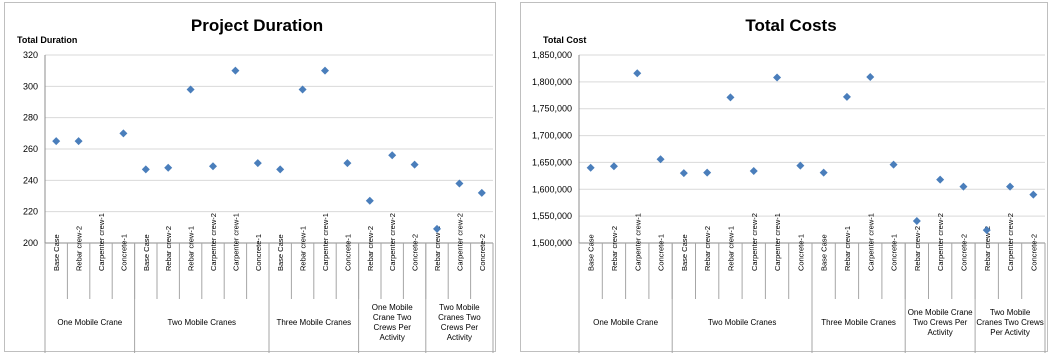 This screenshot has height=358, width=1052. I want to click on y-tick-label: 1,500,000, so click(552, 243).